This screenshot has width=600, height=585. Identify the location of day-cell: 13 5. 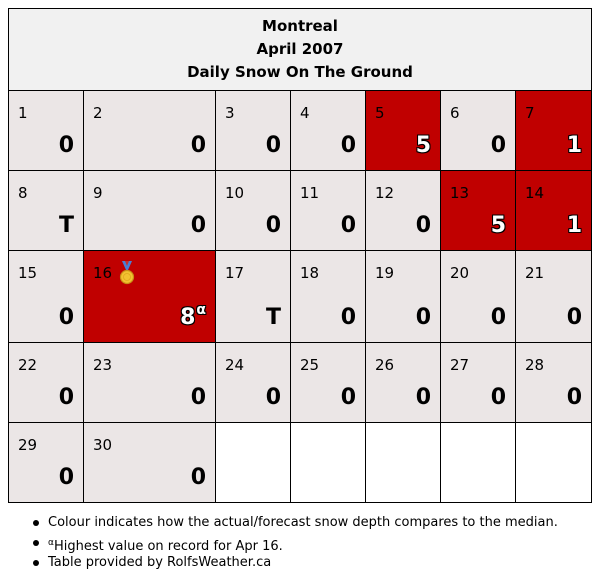
(478, 210).